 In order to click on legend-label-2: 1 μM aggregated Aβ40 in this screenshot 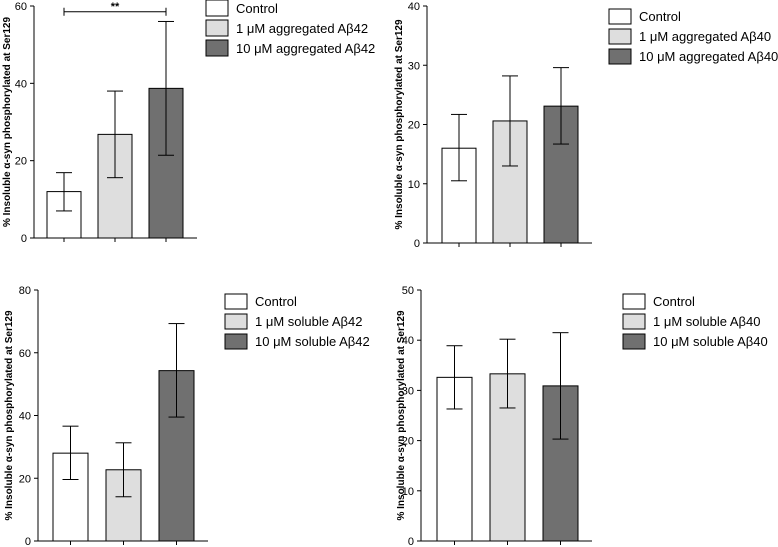, I will do `click(705, 36)`.